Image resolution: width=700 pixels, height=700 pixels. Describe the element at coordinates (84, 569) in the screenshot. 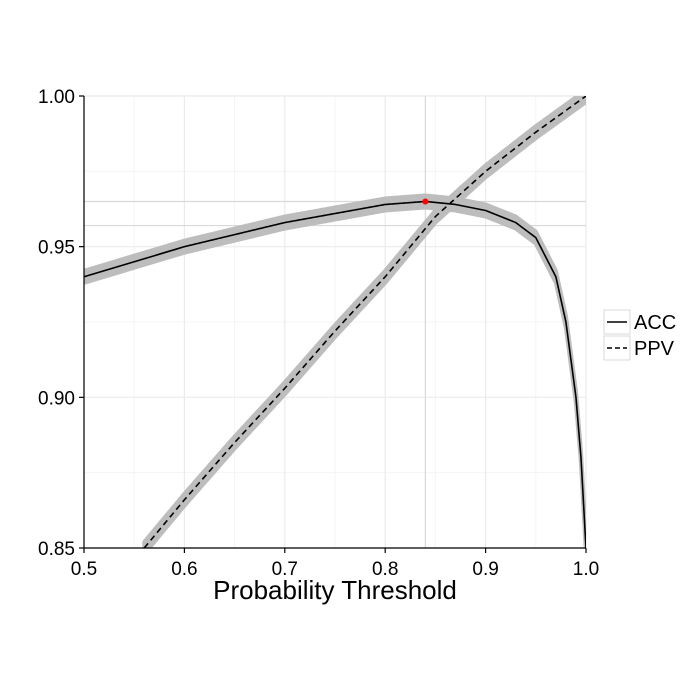

I see `x-tick-label: 0.5` at that location.